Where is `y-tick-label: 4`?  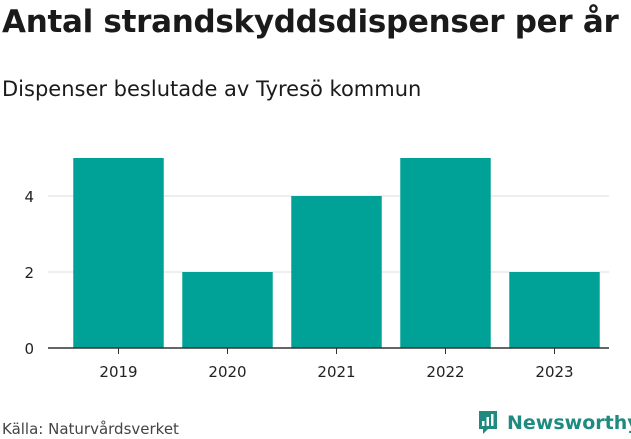
y-tick-label: 4 is located at coordinates (29, 197).